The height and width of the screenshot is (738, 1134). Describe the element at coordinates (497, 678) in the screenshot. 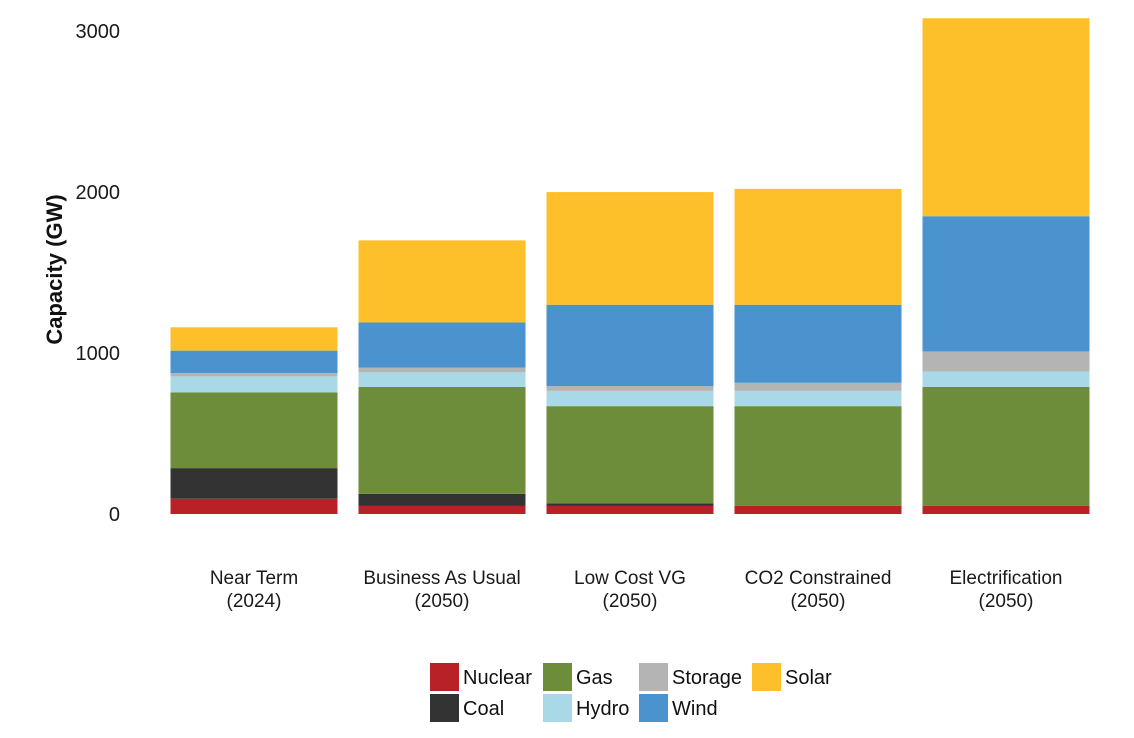

I see `legend-label: Nuclear` at that location.